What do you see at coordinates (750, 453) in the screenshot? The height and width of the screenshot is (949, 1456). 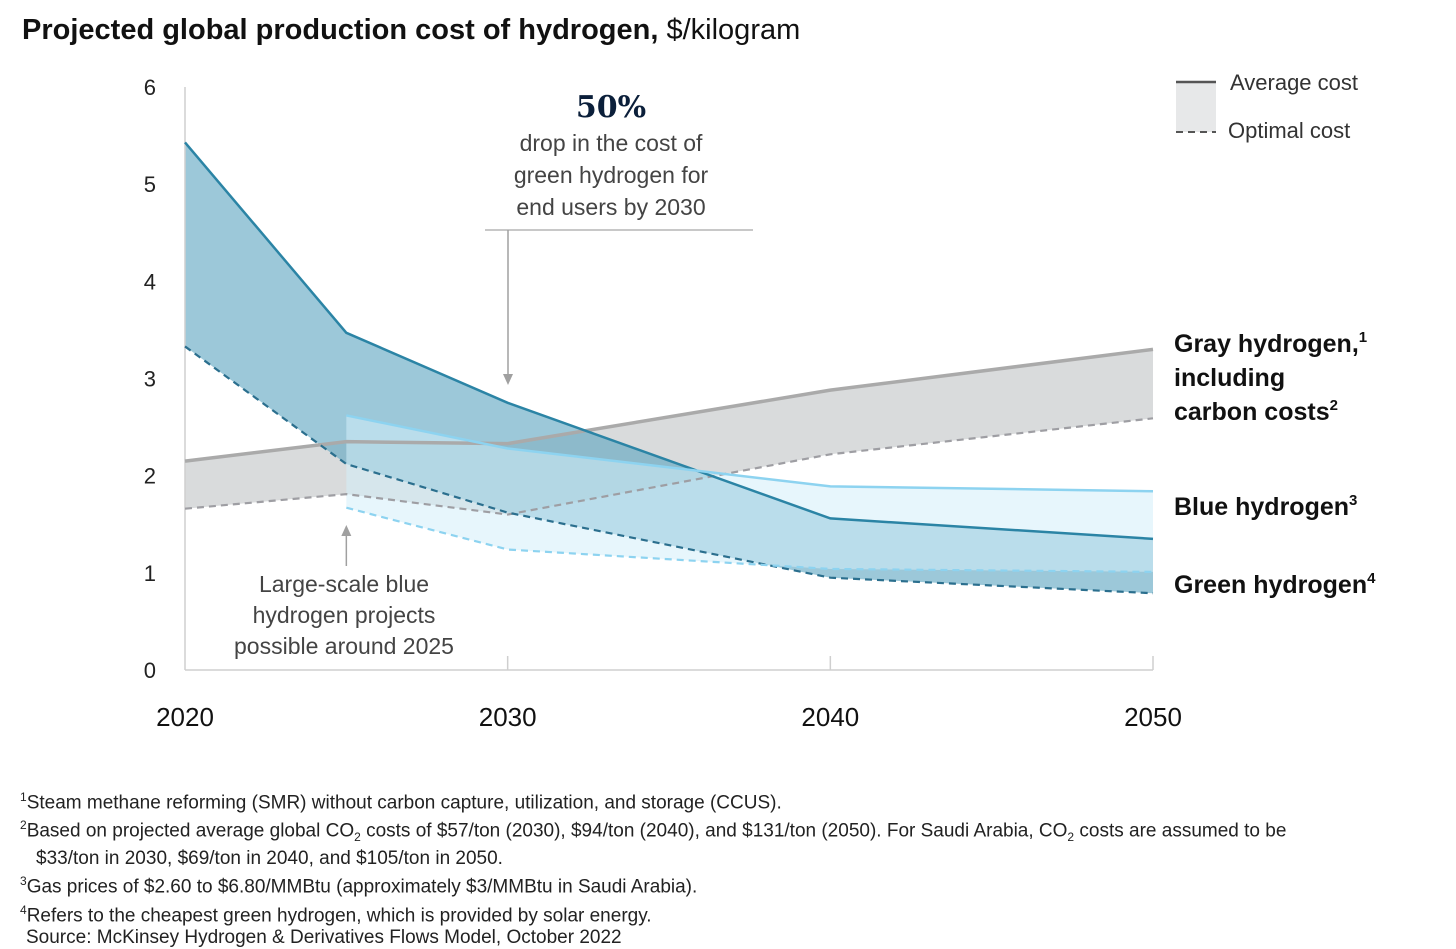 I see `blue-average-line` at bounding box center [750, 453].